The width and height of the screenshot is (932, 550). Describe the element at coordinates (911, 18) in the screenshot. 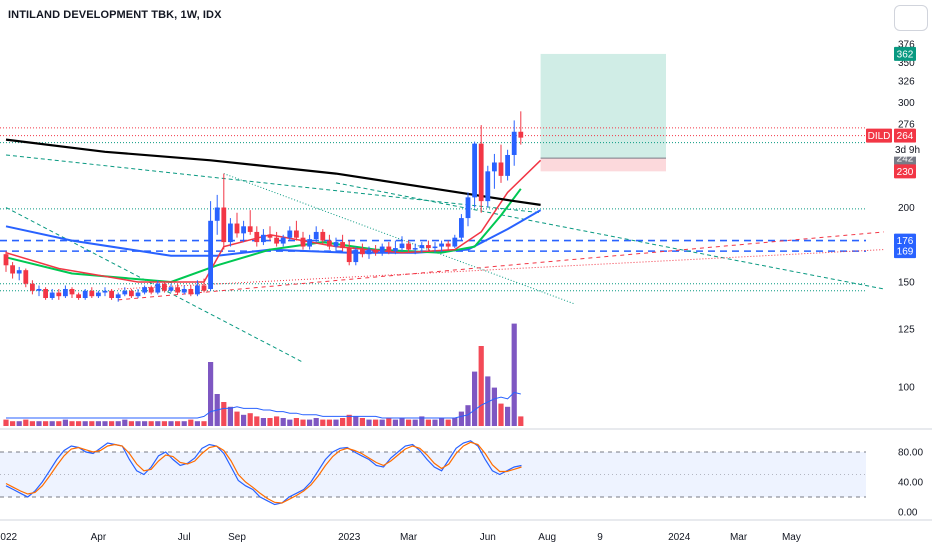

I see `indicator-toggle-button` at that location.